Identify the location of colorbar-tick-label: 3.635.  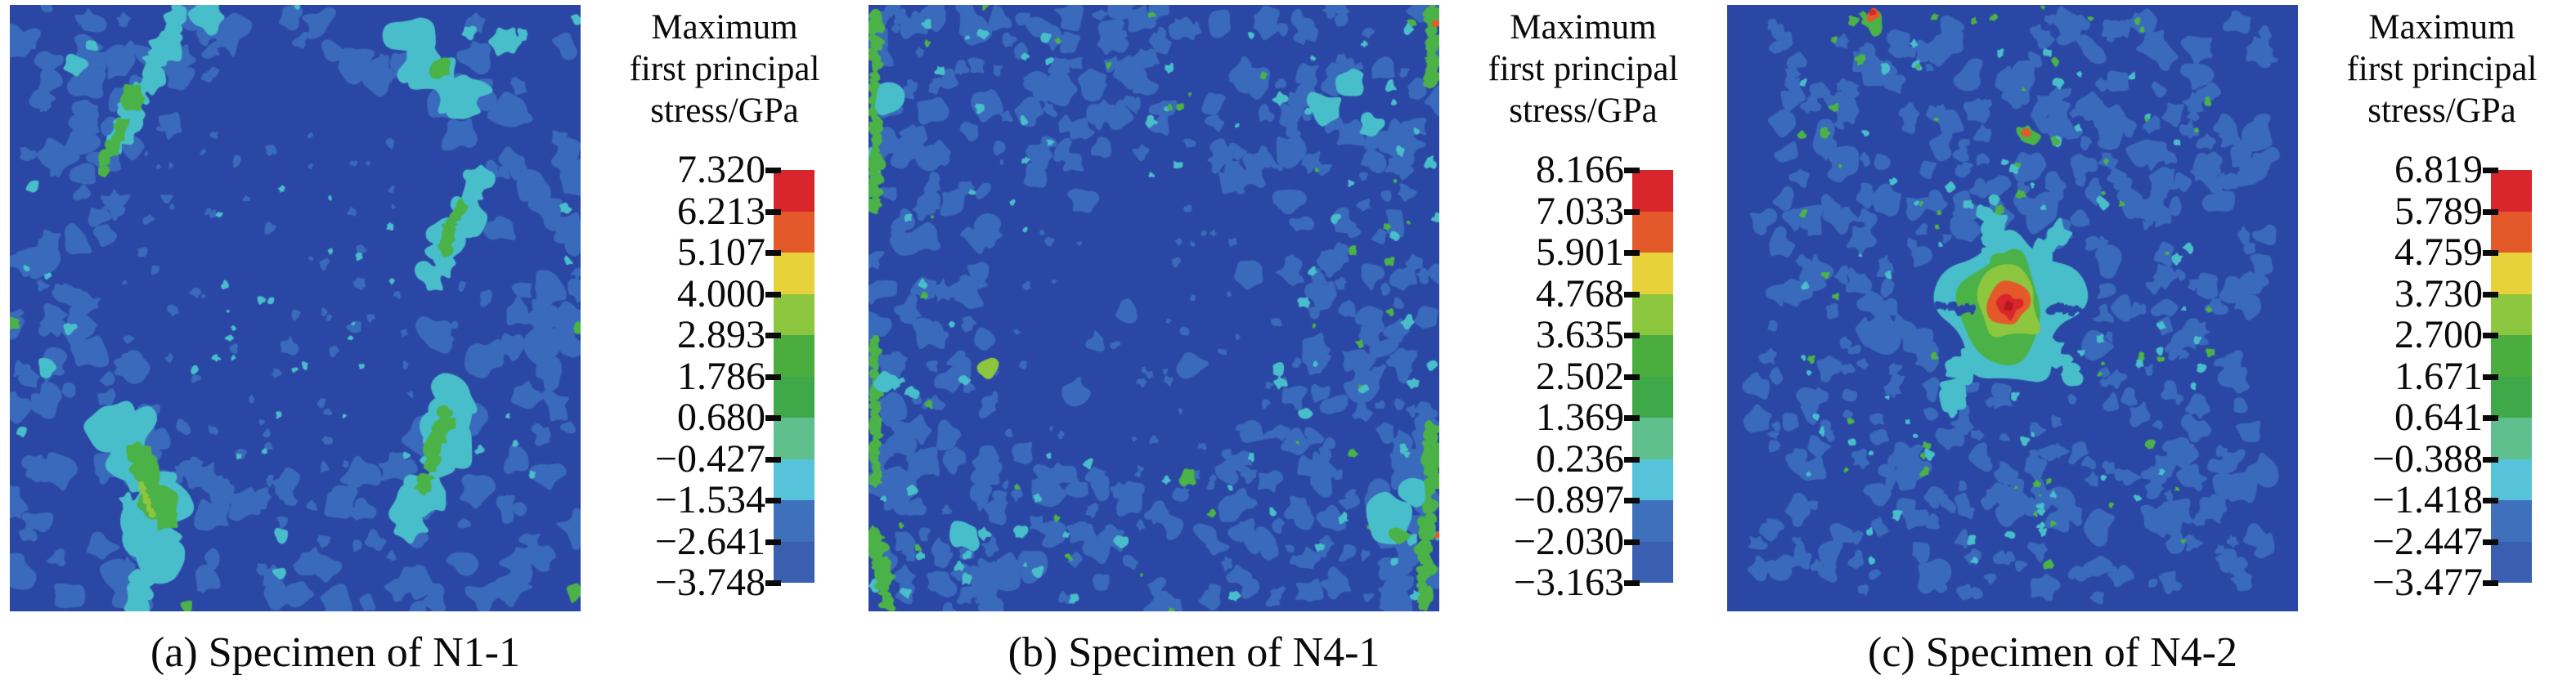
(1580, 335).